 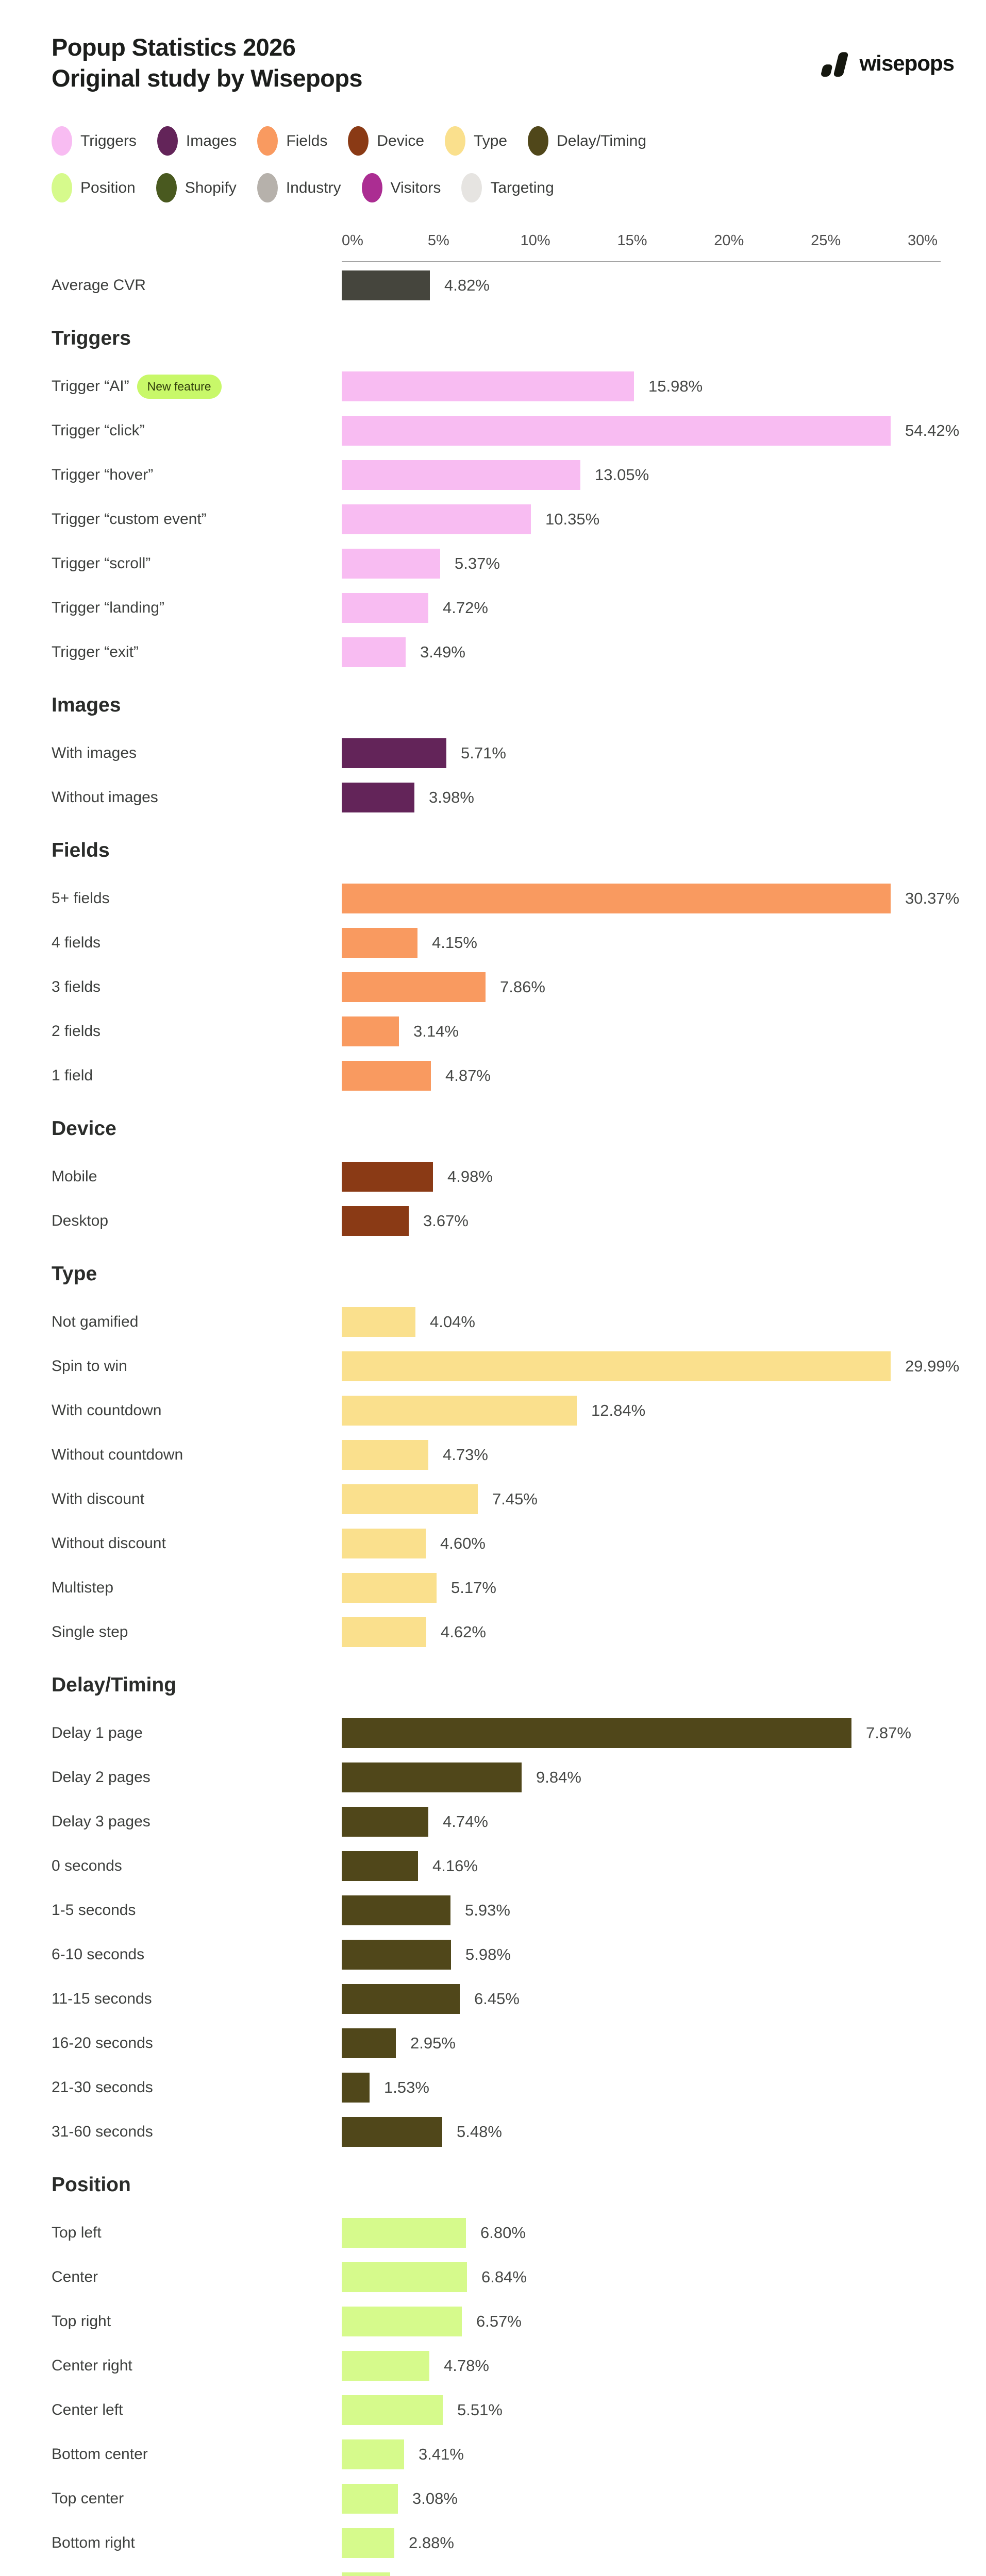 What do you see at coordinates (664, 2543) in the screenshot?
I see `row-plot: 2.88%` at bounding box center [664, 2543].